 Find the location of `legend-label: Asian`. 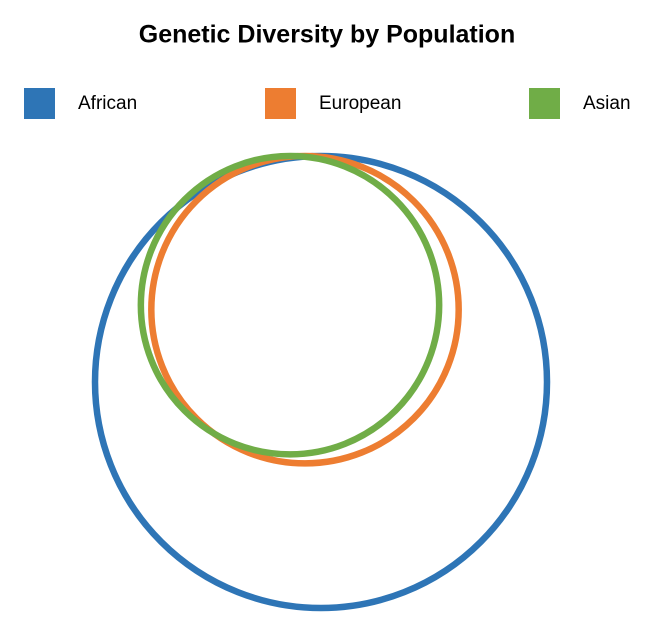

legend-label: Asian is located at coordinates (607, 103).